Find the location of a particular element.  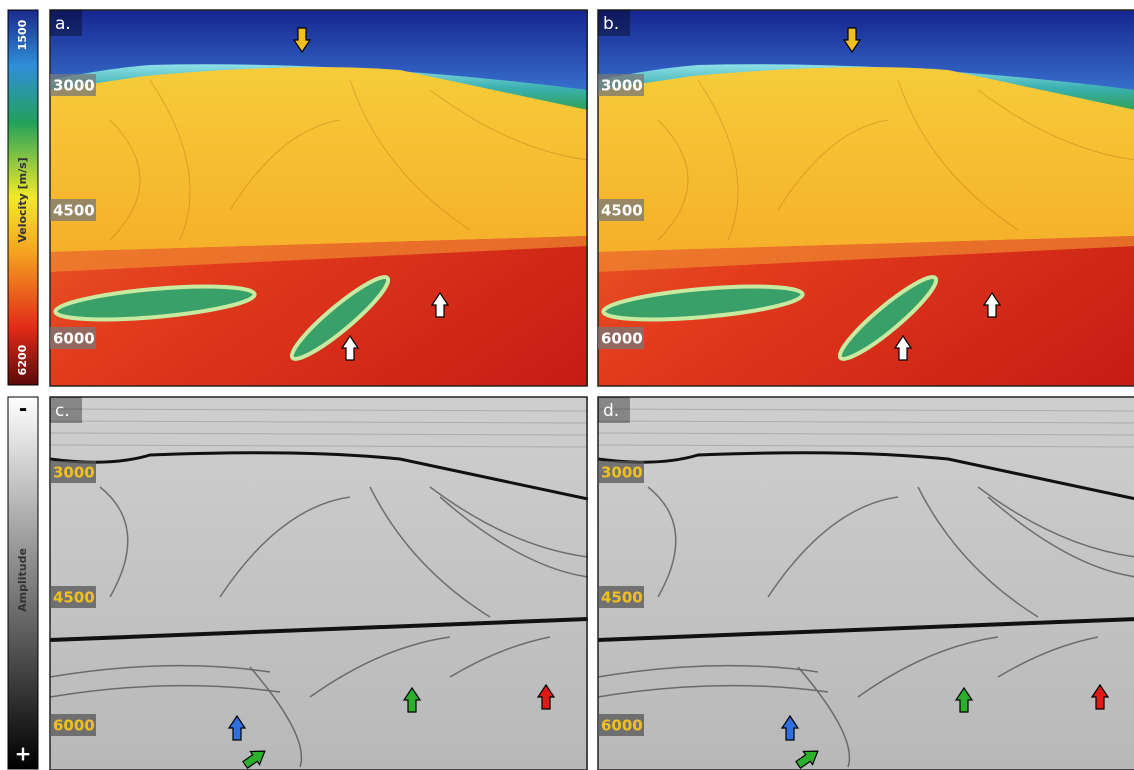

colorbar-top: - is located at coordinates (23, 409).